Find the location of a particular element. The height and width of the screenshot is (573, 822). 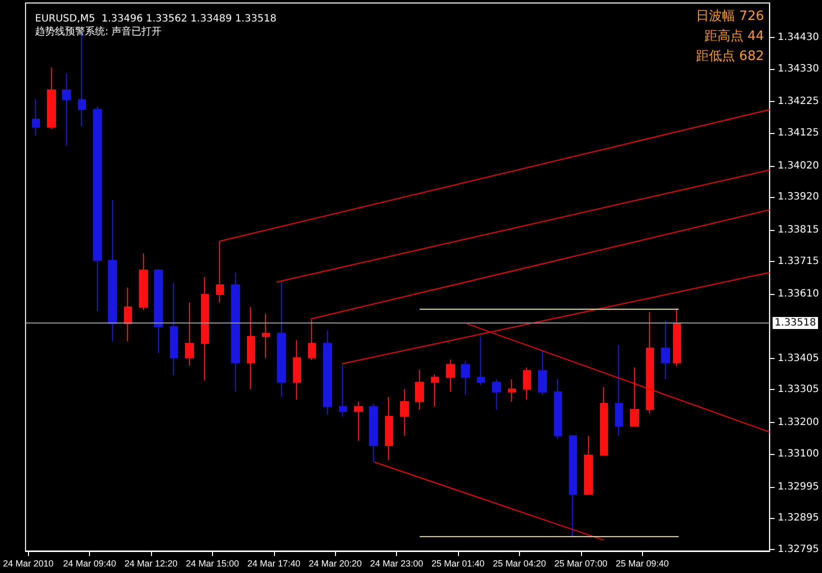

y-tick-label: 1.32995 is located at coordinates (799, 486).